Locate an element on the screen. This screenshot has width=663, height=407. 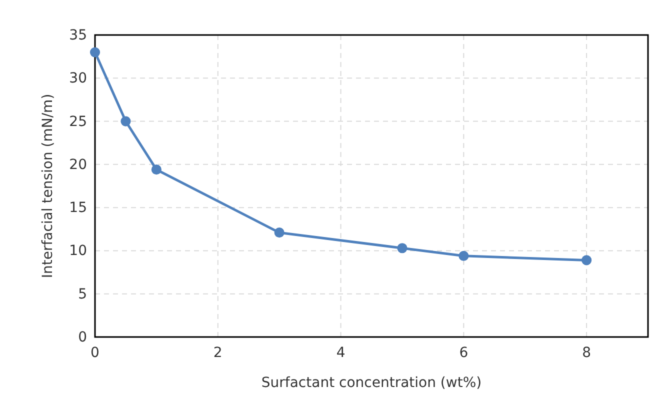
y-axis-title: Interfacial tension (mN/m) is located at coordinates (48, 186).